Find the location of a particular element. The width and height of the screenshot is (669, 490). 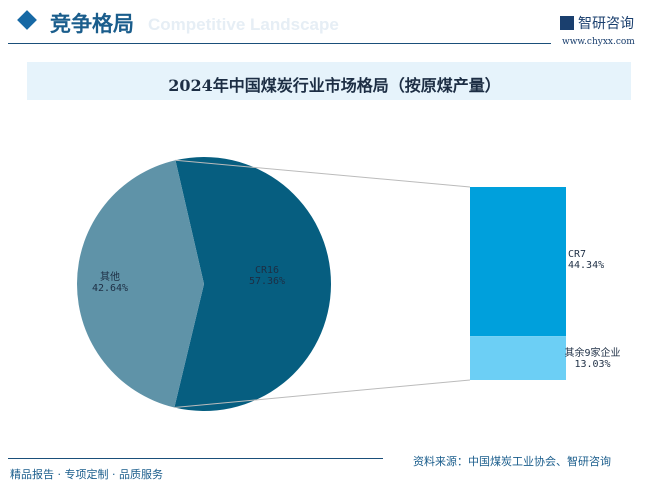

source-note: 资料来源：中国煤炭工业协会、智研咨询 is located at coordinates (512, 461).